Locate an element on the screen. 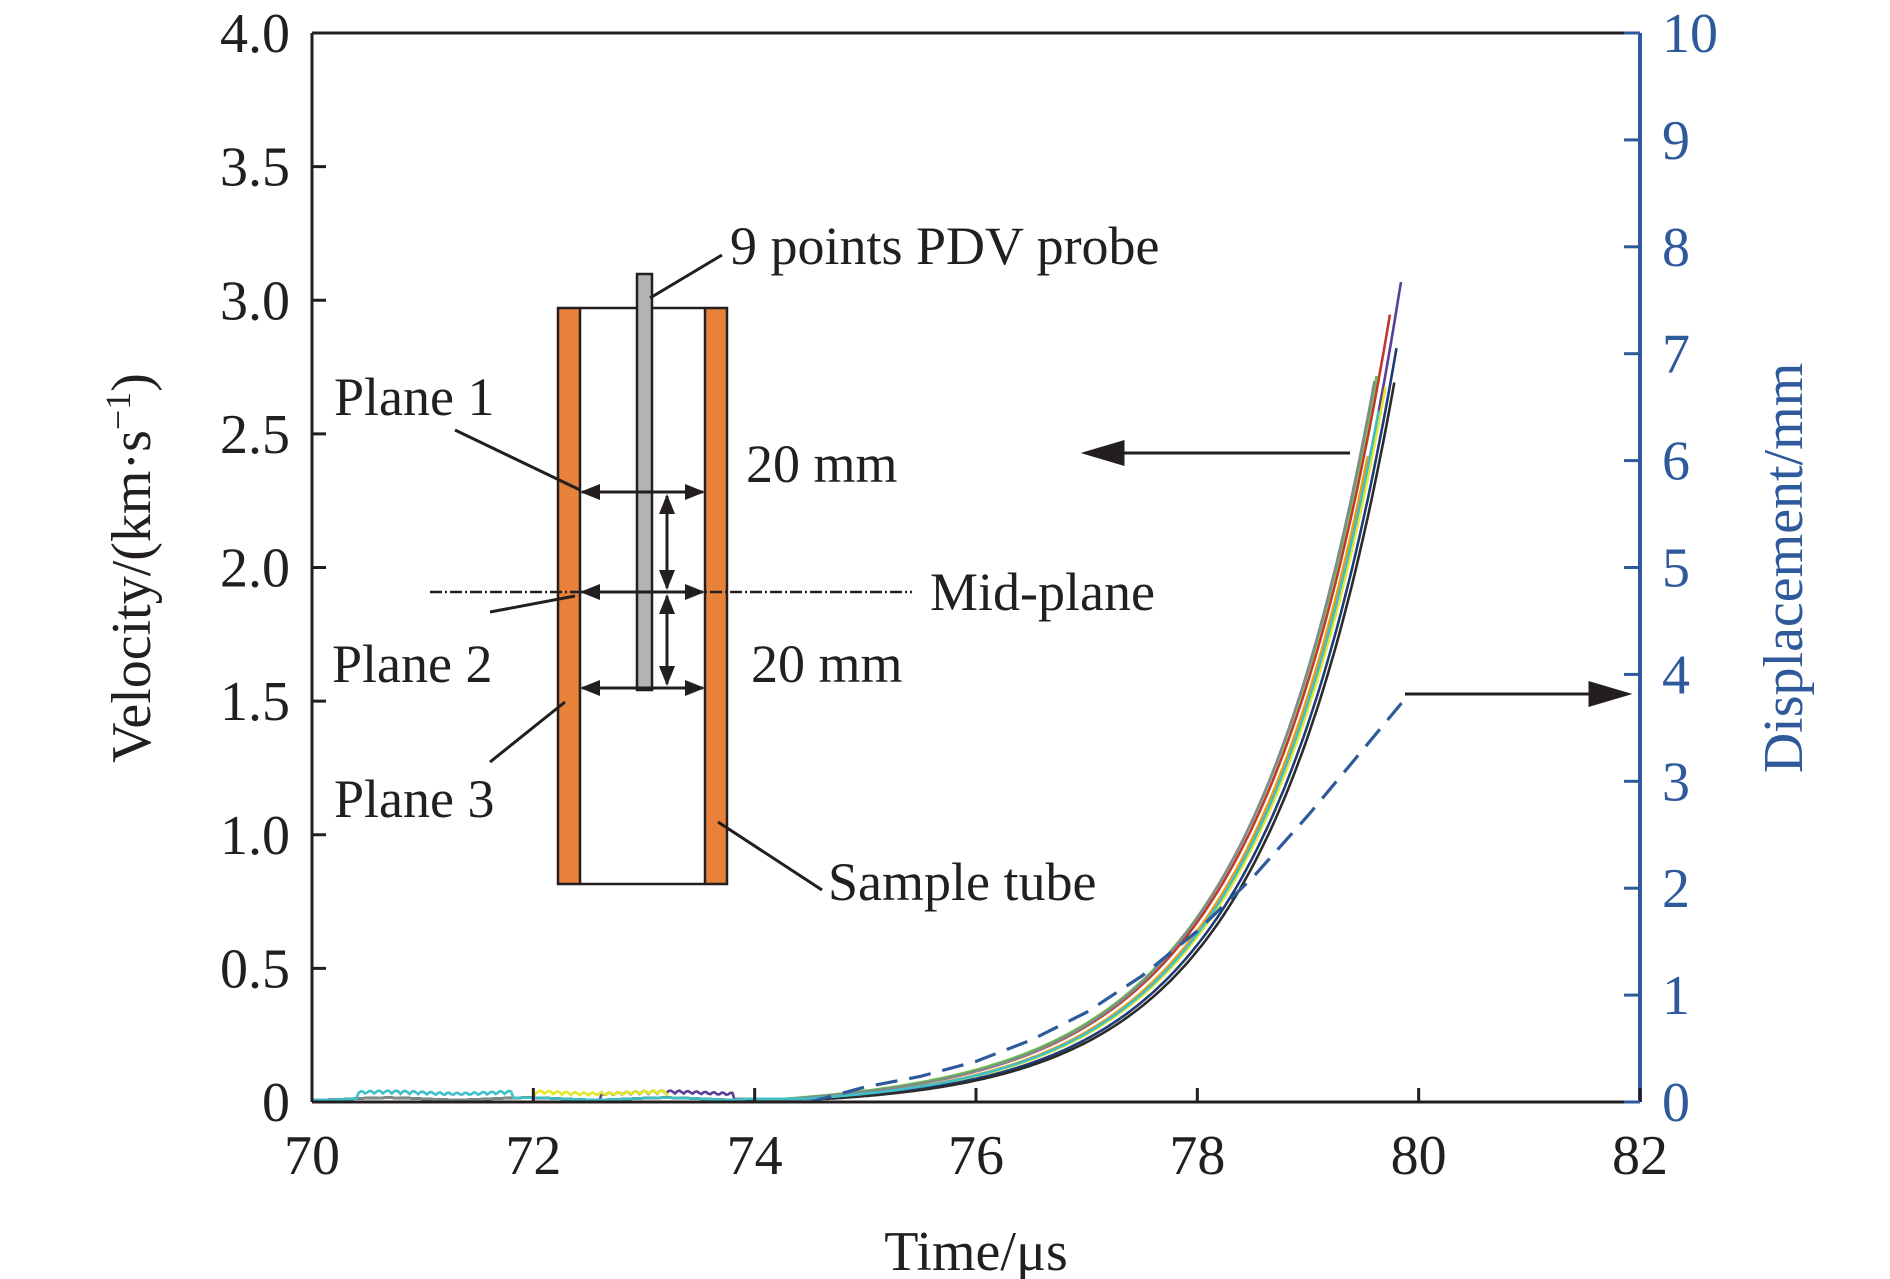 The height and width of the screenshot is (1279, 1890). y-left-tick-label: 2.0 is located at coordinates (255, 569).